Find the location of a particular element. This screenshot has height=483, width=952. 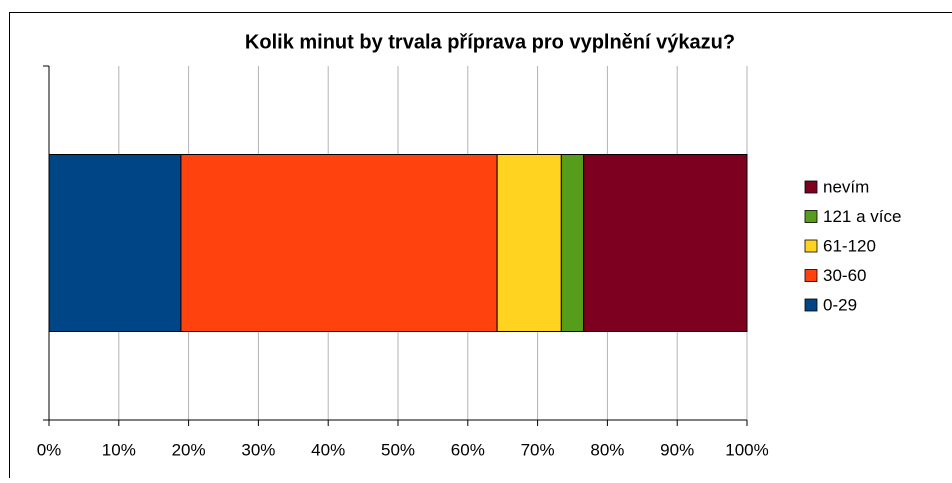

x-tick-label: 80% is located at coordinates (607, 449).